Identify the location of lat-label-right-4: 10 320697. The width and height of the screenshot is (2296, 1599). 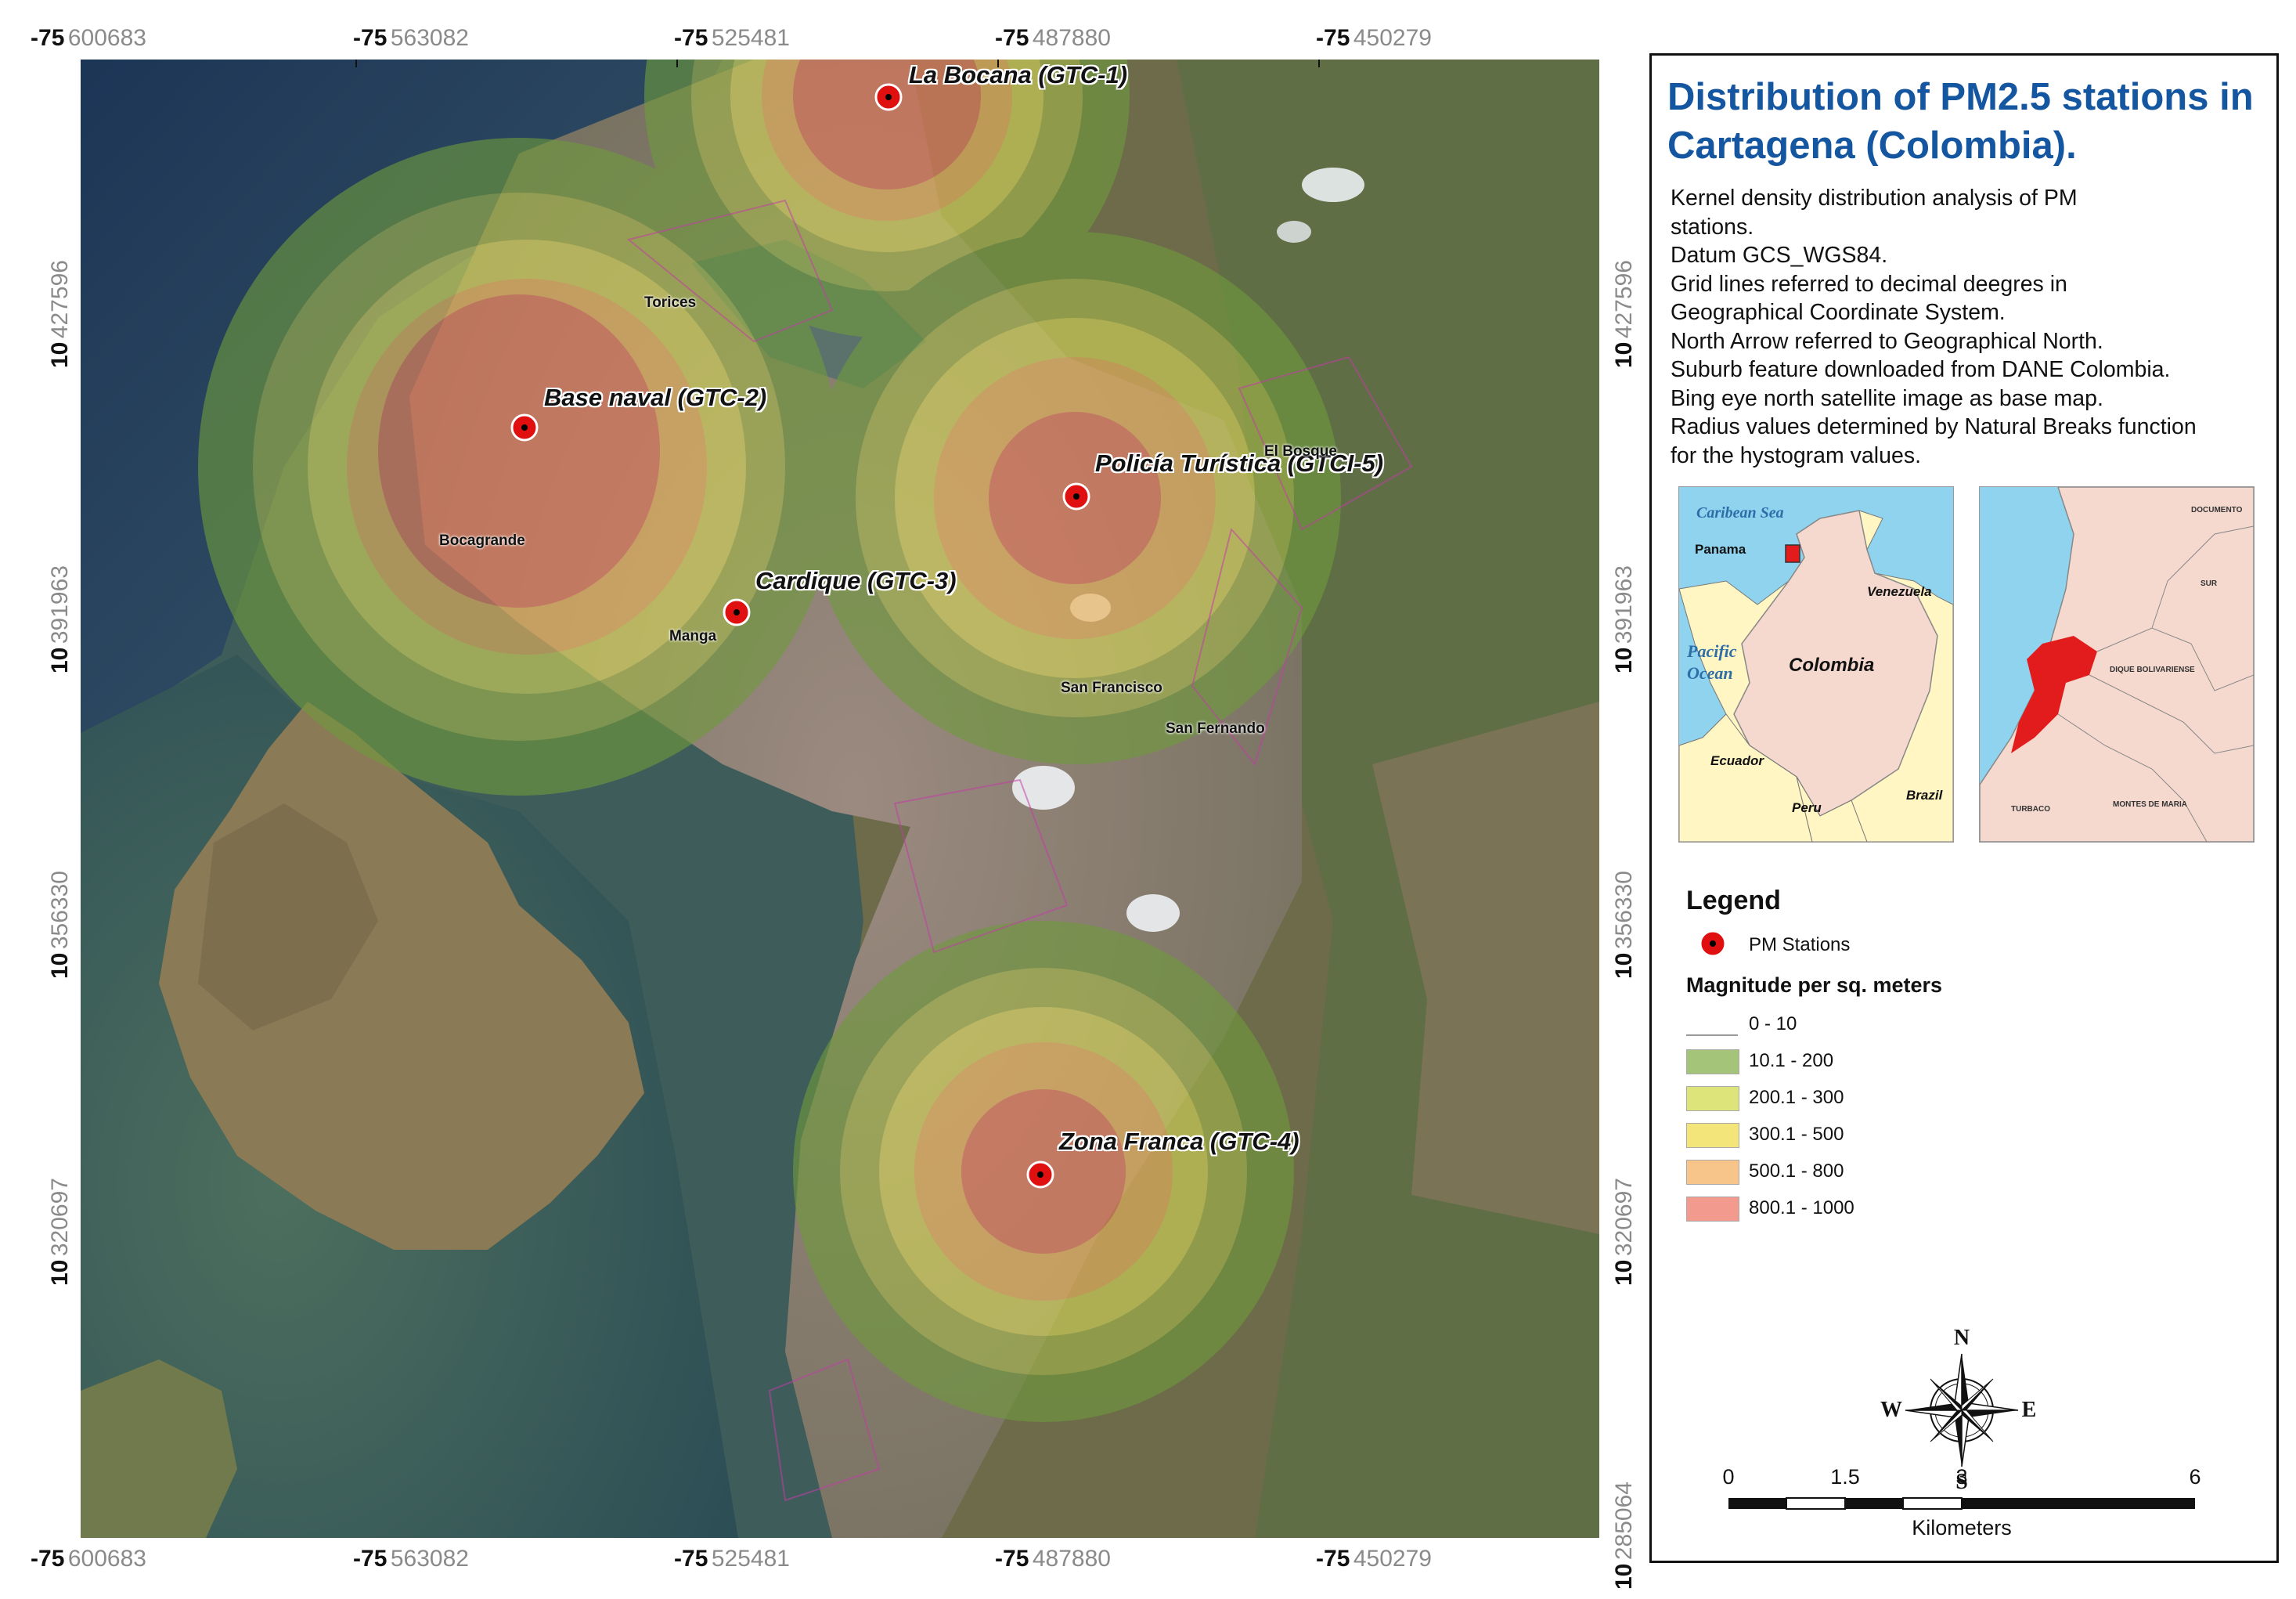
(1624, 1232).